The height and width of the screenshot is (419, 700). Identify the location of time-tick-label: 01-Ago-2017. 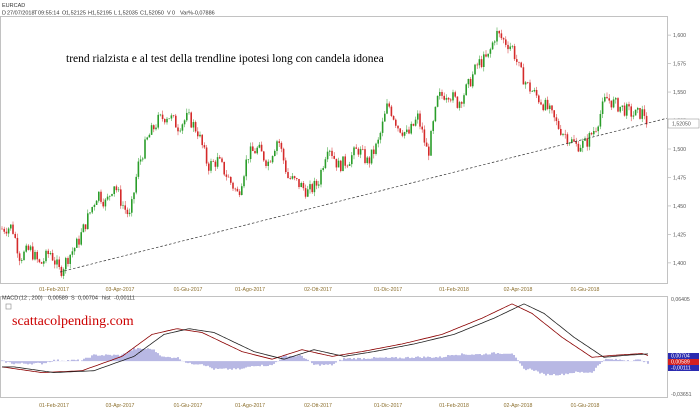
(250, 290).